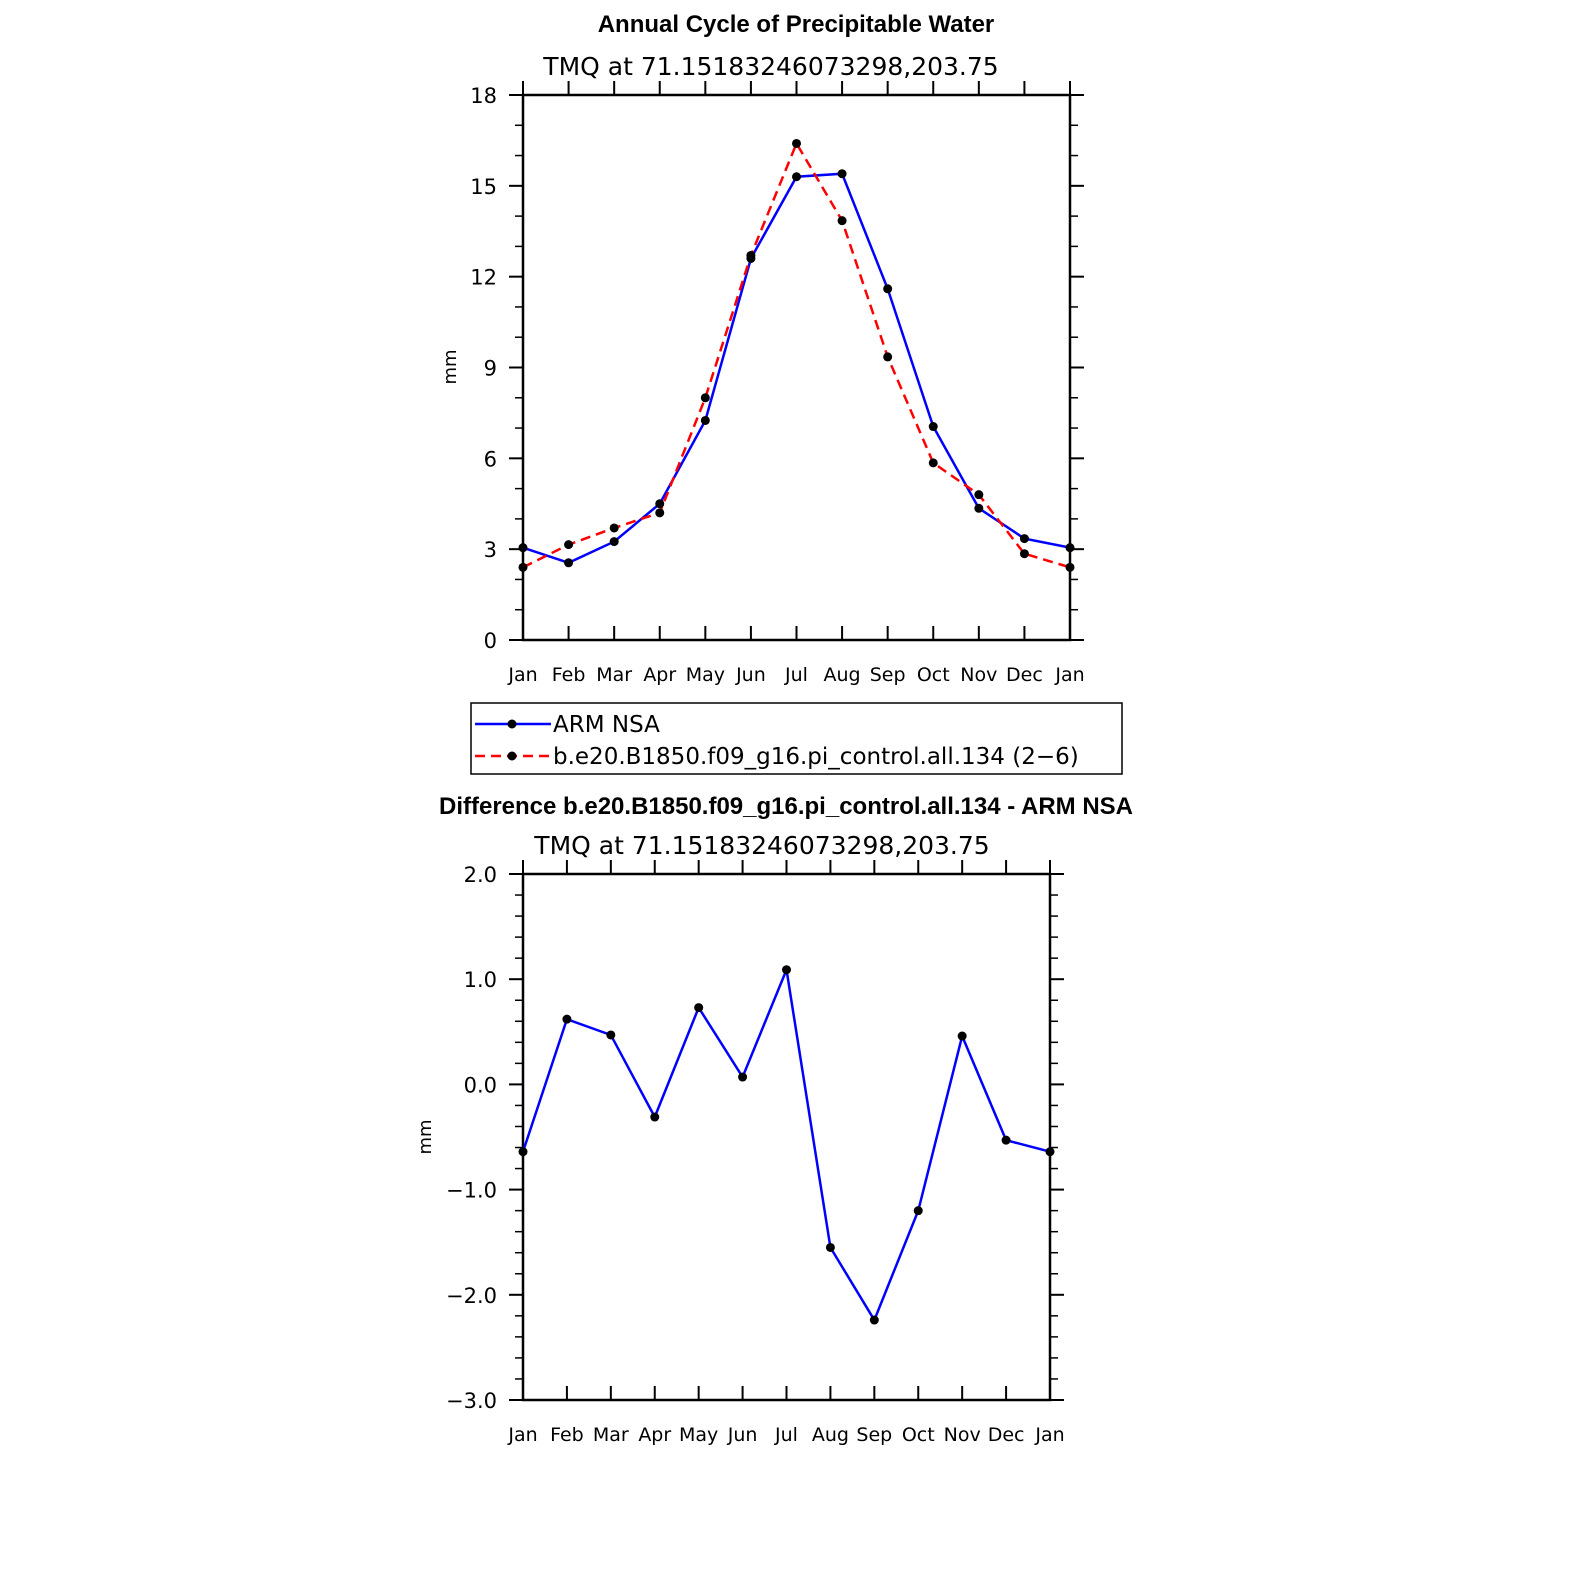 This screenshot has height=1574, width=1574. Describe the element at coordinates (490, 459) in the screenshot. I see `y-tick-label: 6` at that location.